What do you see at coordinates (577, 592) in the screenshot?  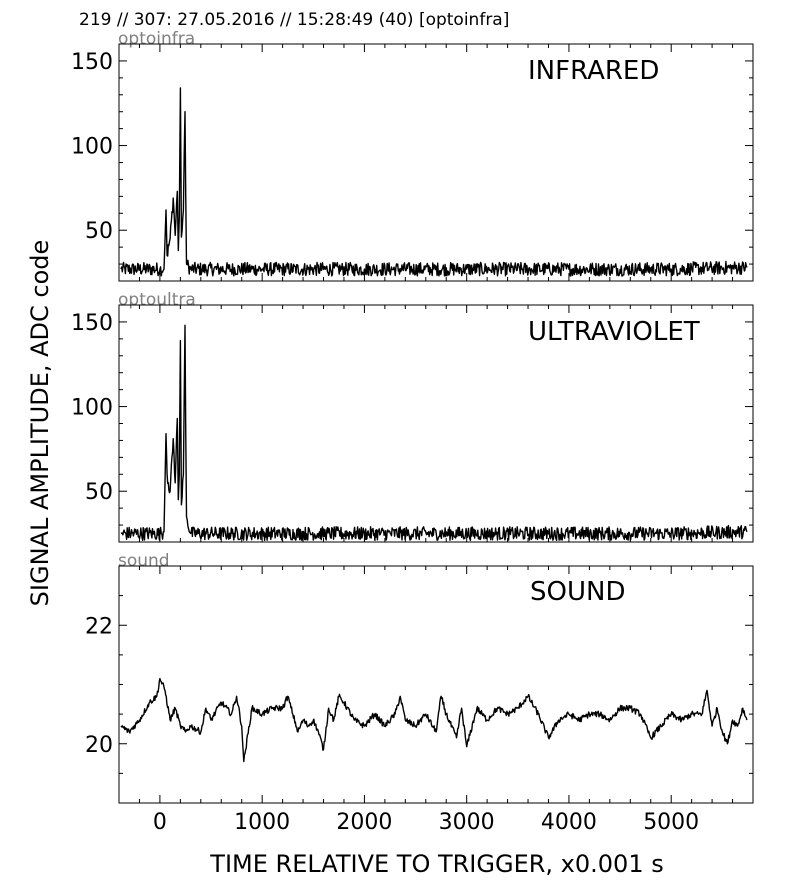 I see `sound-title: SOUND` at bounding box center [577, 592].